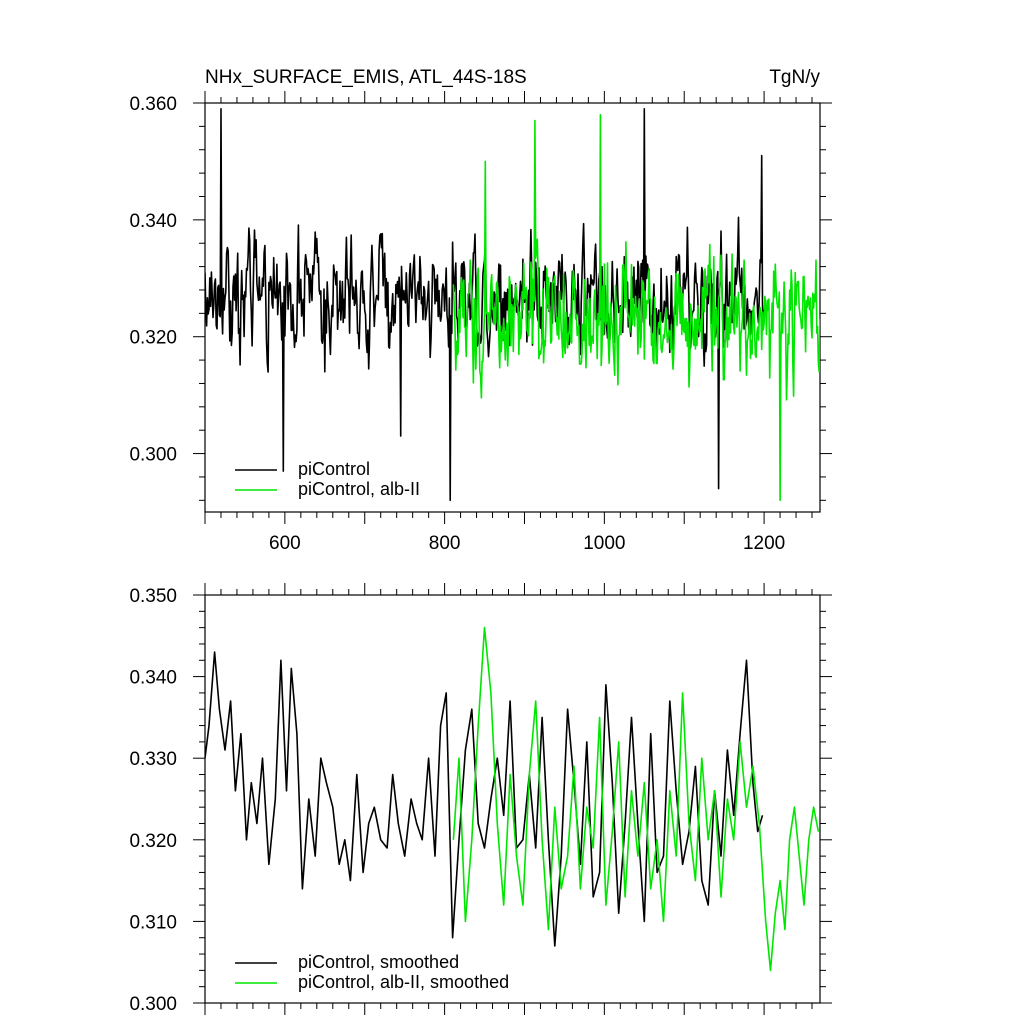  I want to click on chart-title: NHx_SURFACE_EMIS, ATL_44S-18S, so click(366, 77).